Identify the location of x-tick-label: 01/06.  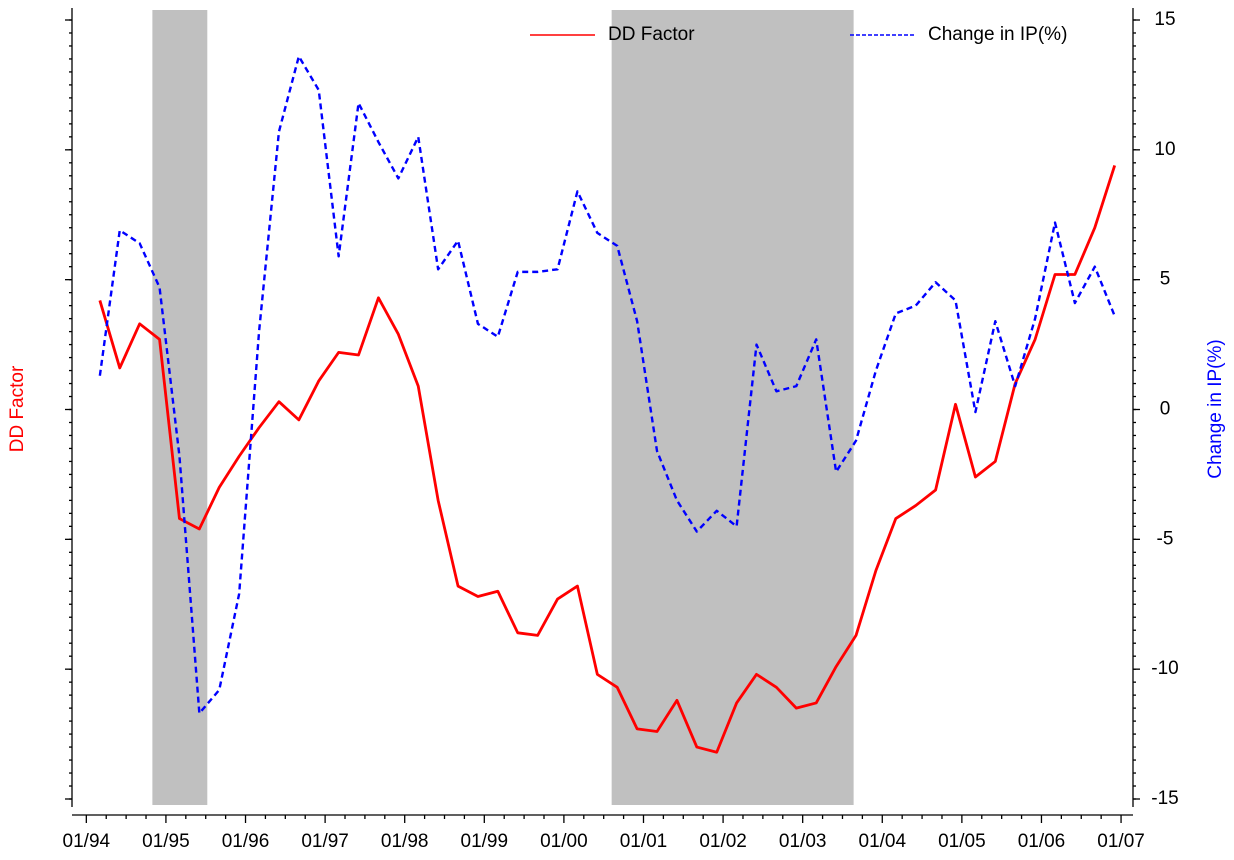
(1042, 841).